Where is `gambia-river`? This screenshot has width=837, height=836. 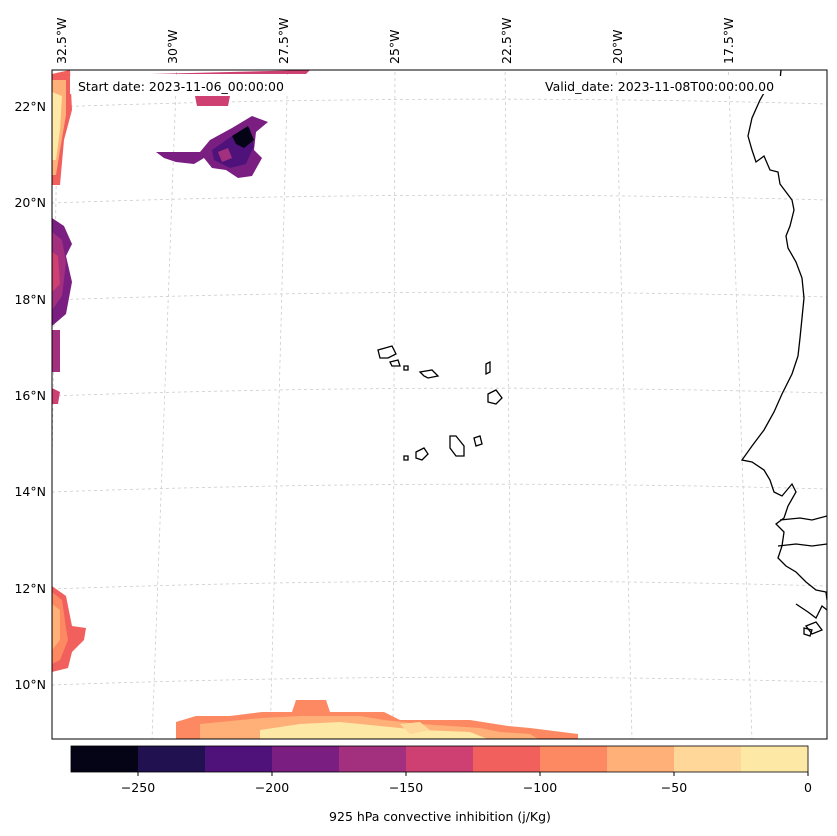
gambia-river is located at coordinates (803, 518).